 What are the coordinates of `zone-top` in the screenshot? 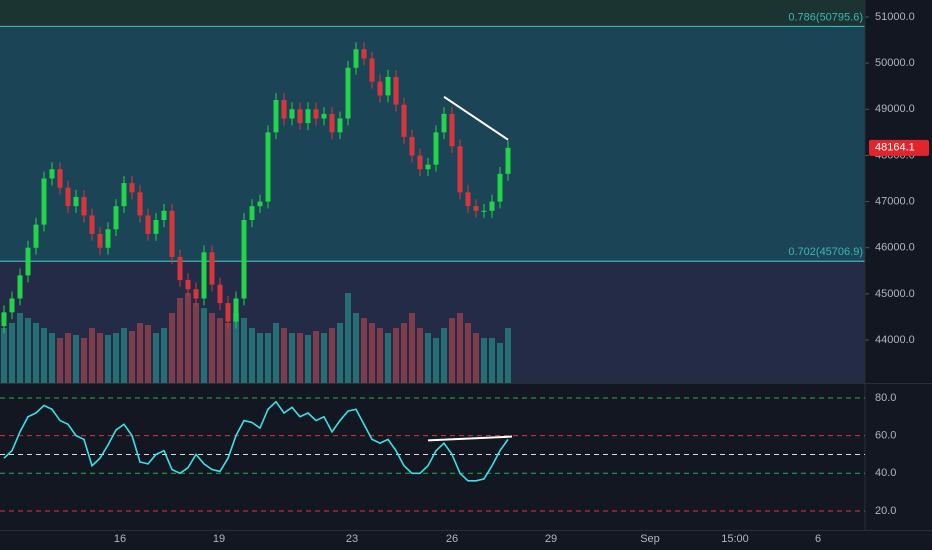 It's located at (432, 13).